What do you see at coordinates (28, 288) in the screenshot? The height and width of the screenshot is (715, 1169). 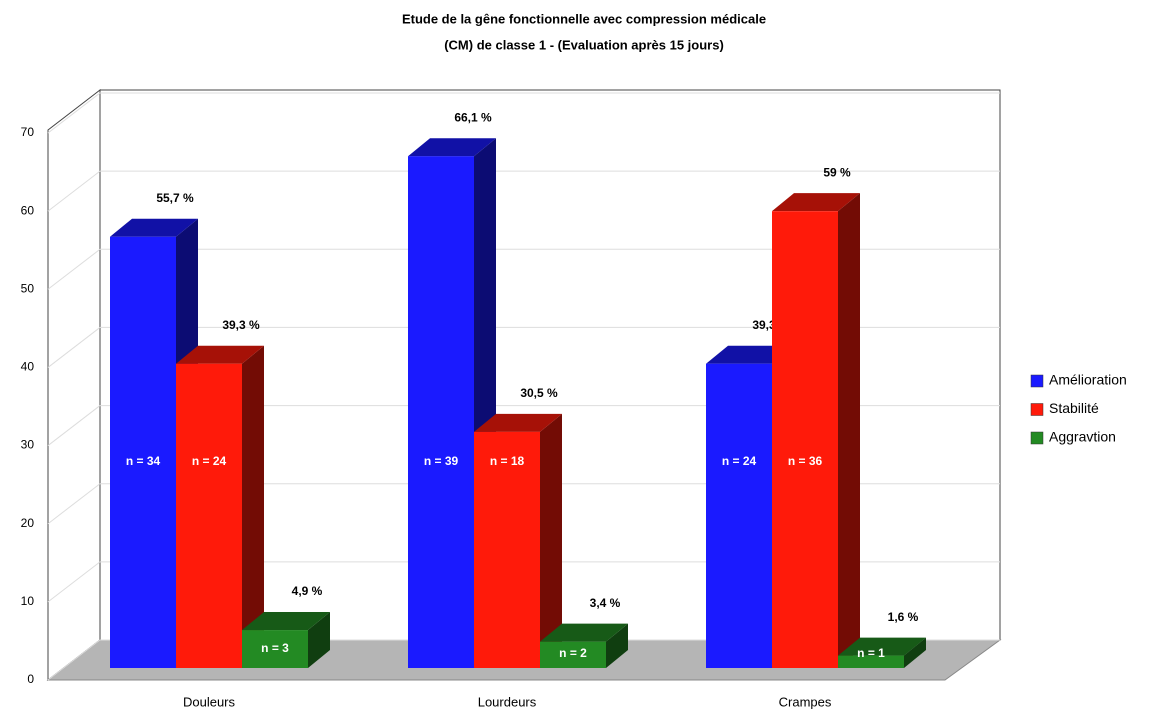 I see `y-tick-label: 50` at bounding box center [28, 288].